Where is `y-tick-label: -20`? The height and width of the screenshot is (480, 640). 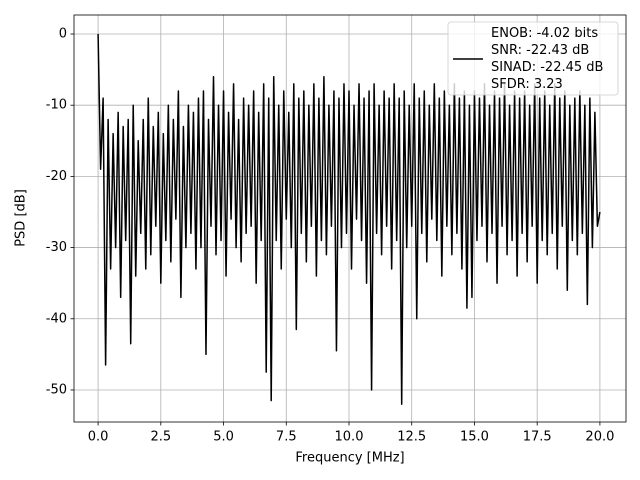
y-tick-label: -20 is located at coordinates (56, 176).